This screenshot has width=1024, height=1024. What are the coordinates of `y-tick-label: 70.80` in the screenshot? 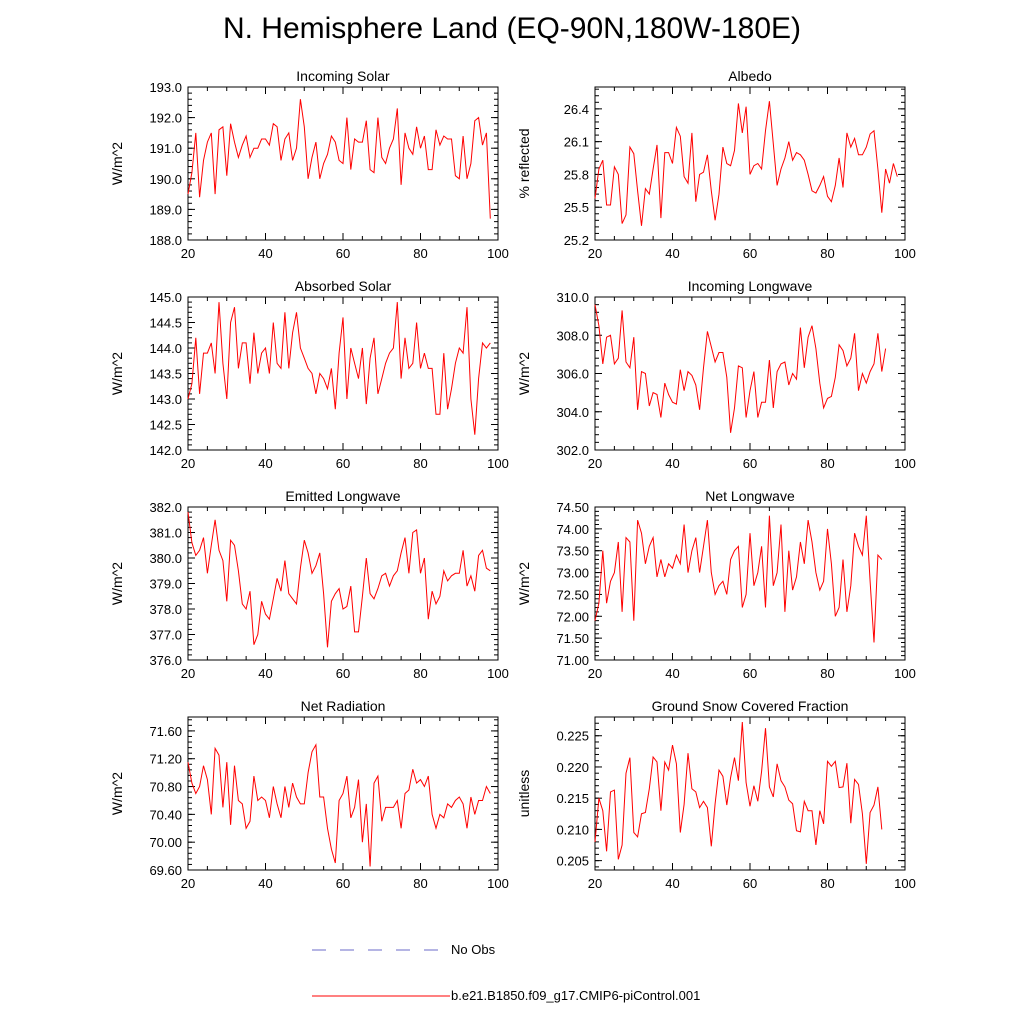 It's located at (165, 787).